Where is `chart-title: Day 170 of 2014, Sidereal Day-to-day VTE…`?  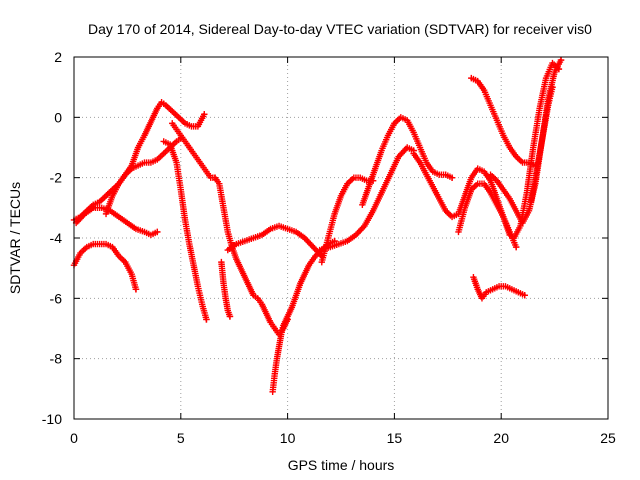 chart-title: Day 170 of 2014, Sidereal Day-to-day VTE… is located at coordinates (340, 29).